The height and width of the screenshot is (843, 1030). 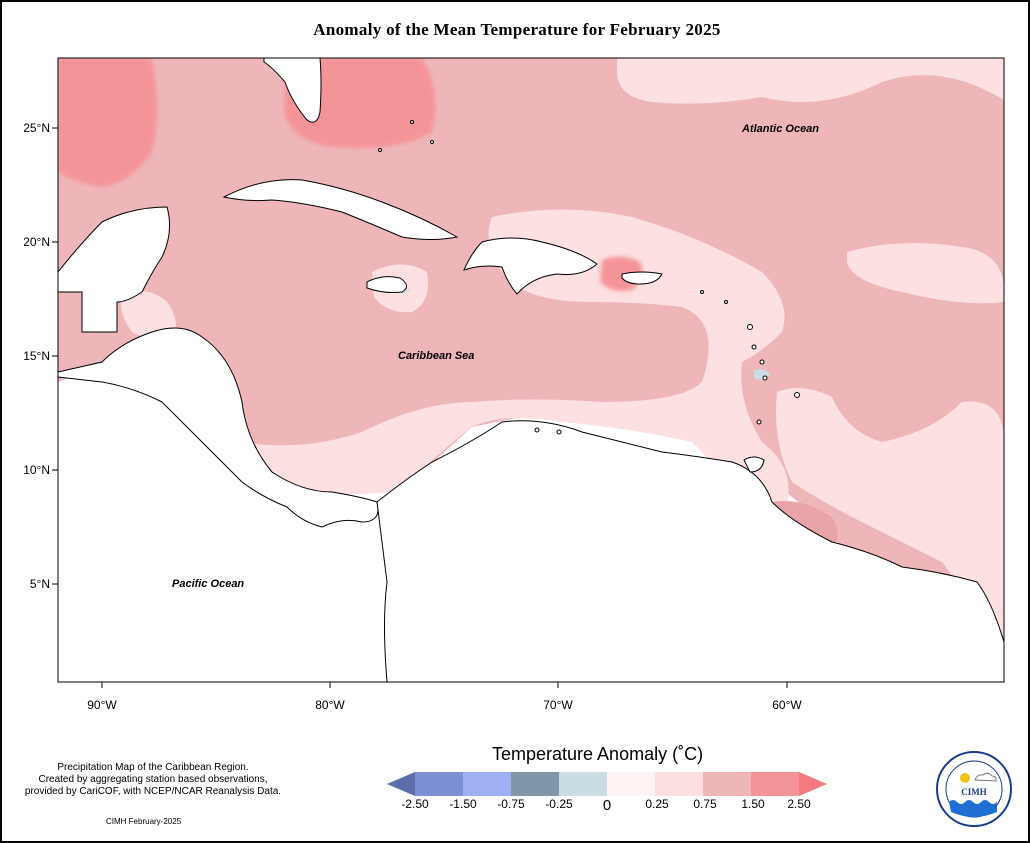 What do you see at coordinates (759, 422) in the screenshot?
I see `island-grenada` at bounding box center [759, 422].